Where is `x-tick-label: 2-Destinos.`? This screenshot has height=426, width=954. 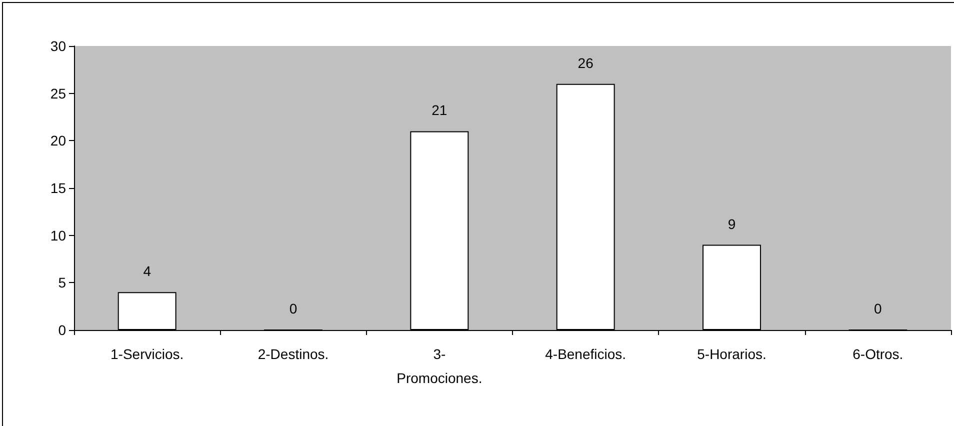 x-tick-label: 2-Destinos. is located at coordinates (293, 354).